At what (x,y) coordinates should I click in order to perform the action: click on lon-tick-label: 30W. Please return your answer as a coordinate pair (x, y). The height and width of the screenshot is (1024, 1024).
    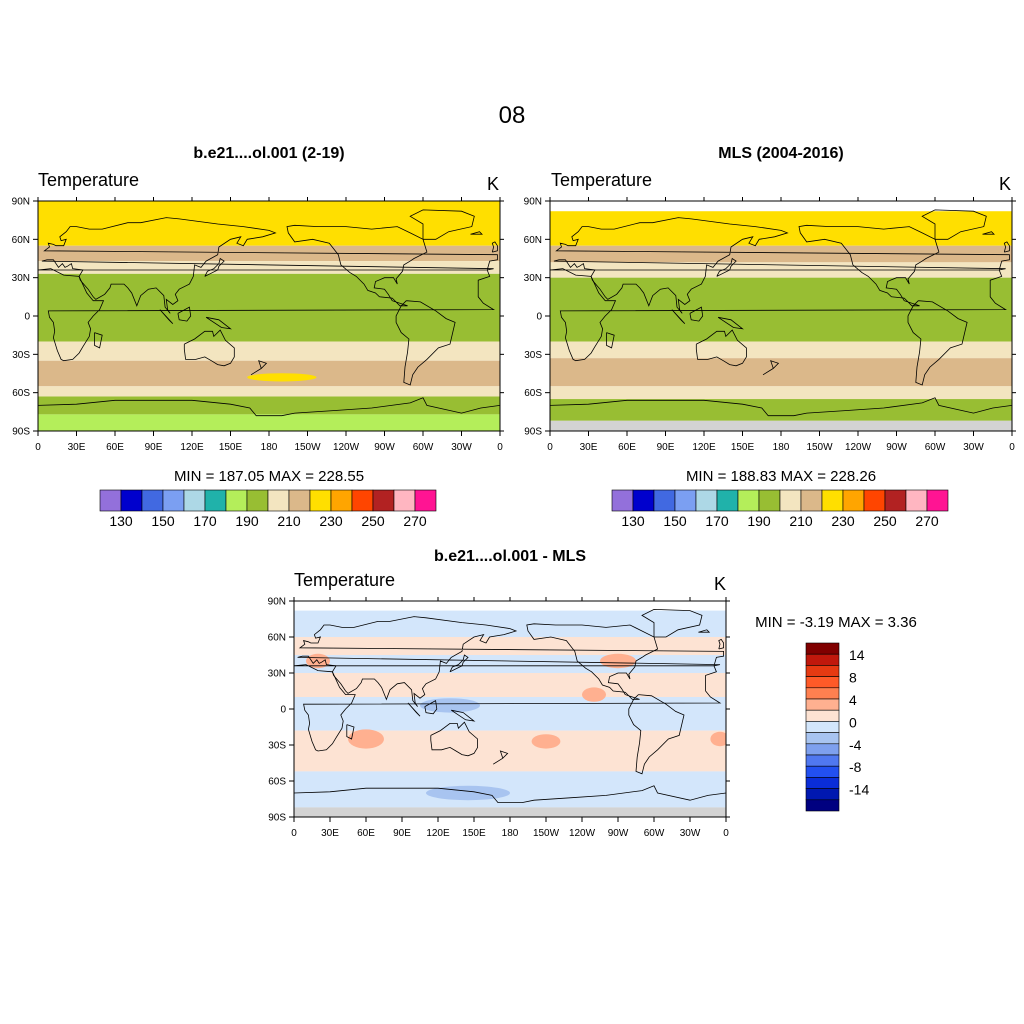
    Looking at the image, I should click on (973, 447).